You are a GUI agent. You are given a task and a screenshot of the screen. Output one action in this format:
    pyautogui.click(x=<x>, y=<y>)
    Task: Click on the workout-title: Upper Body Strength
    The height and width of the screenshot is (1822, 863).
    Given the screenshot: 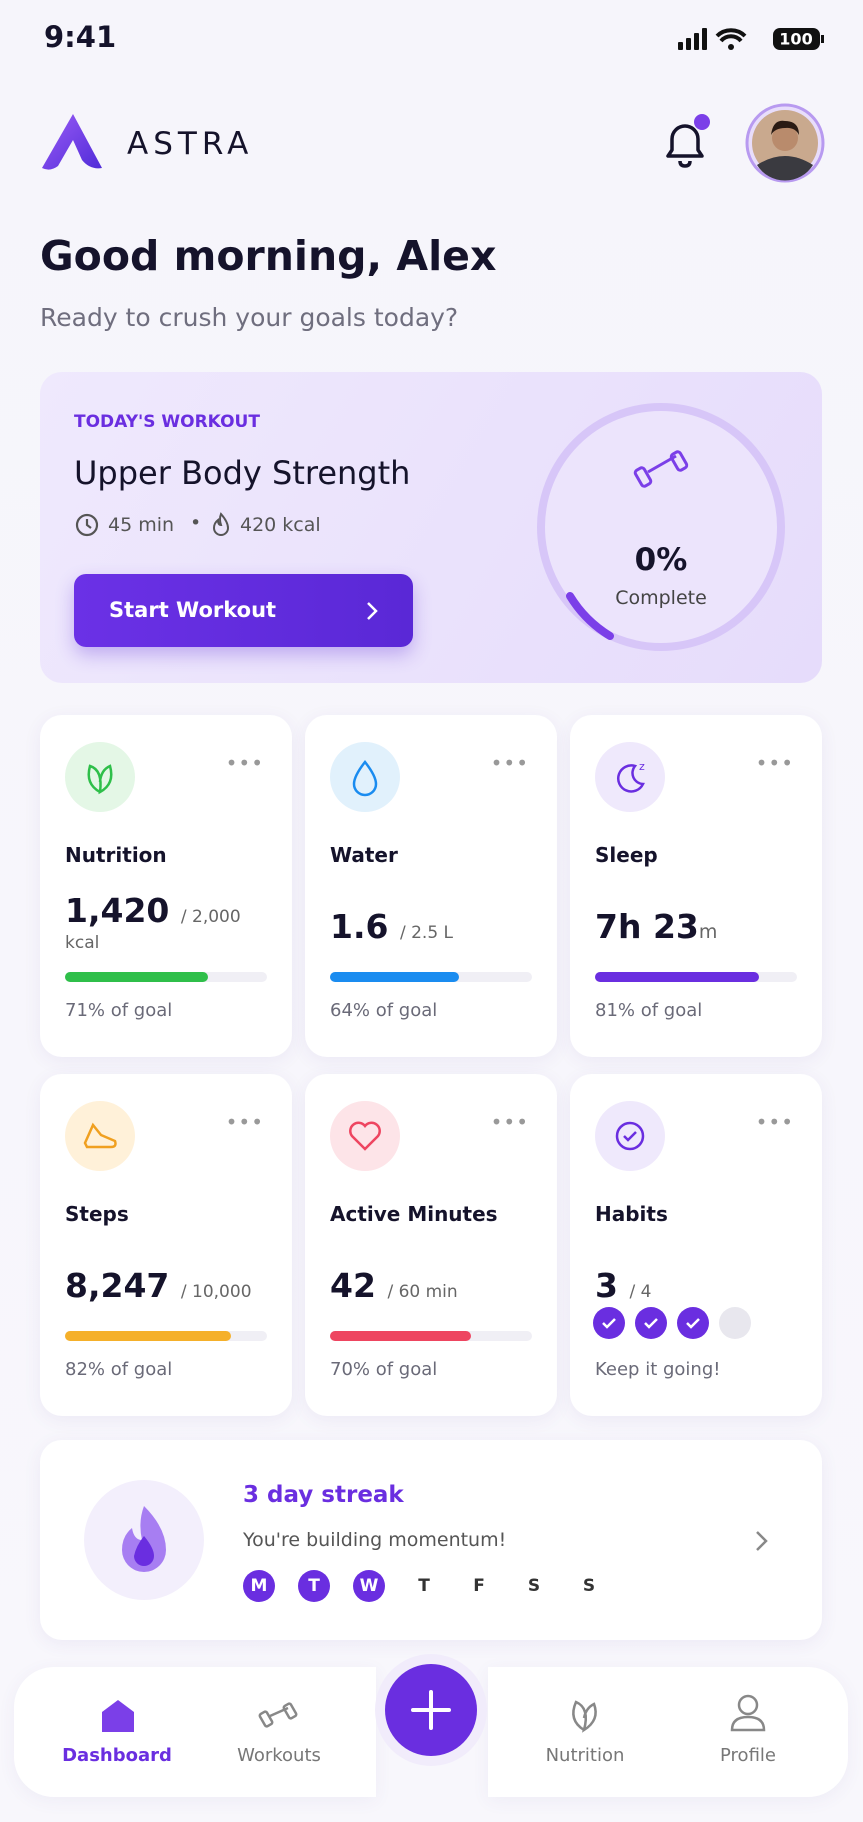 What is the action you would take?
    pyautogui.click(x=242, y=473)
    